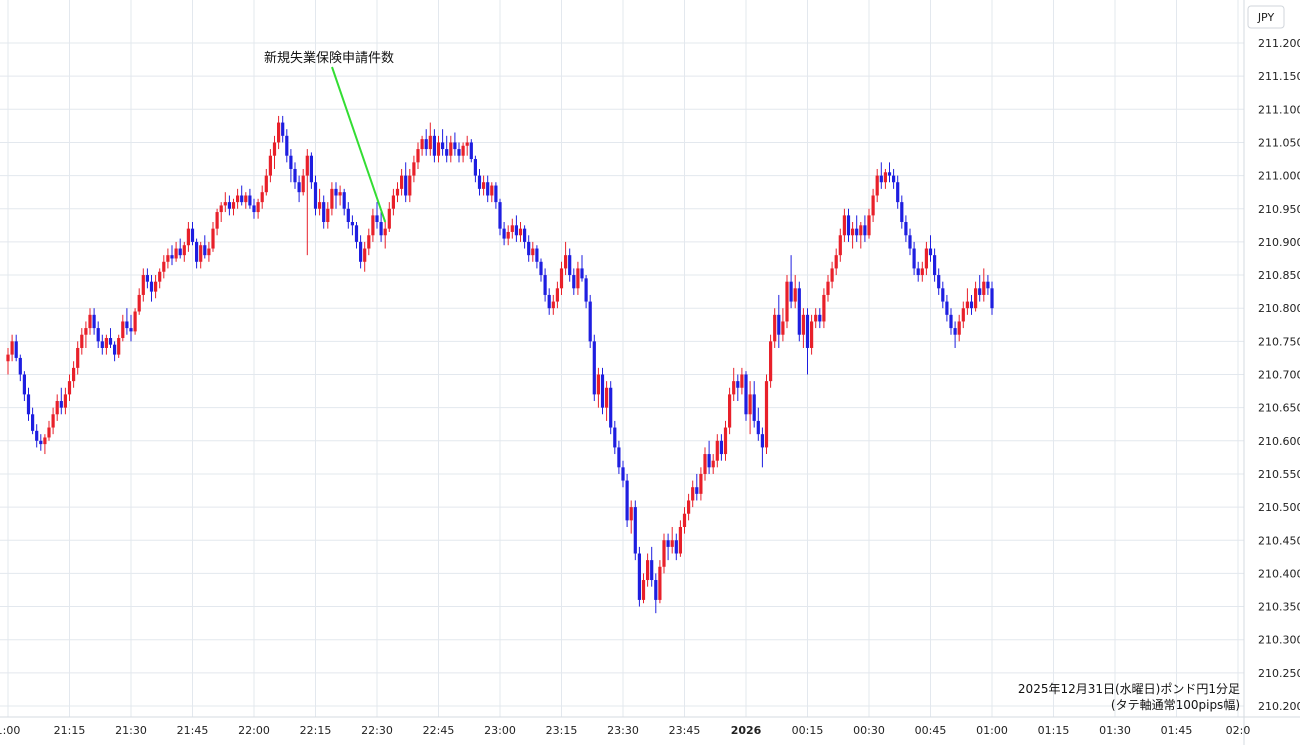 Image resolution: width=1300 pixels, height=749 pixels. Describe the element at coordinates (931, 730) in the screenshot. I see `time-tick-label: 00:45` at that location.